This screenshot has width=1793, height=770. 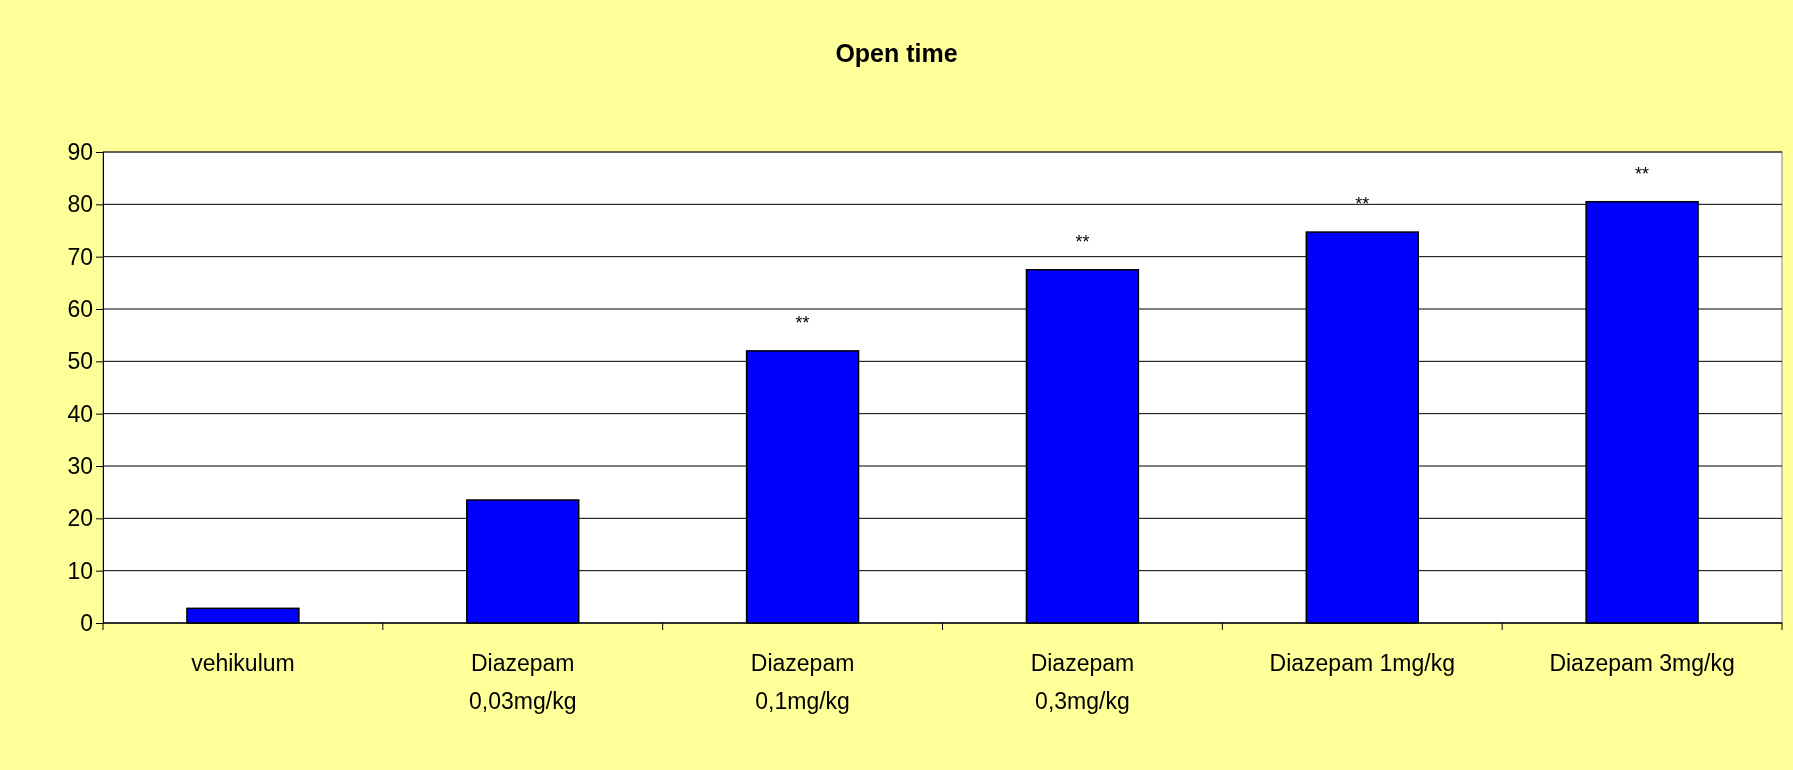 What do you see at coordinates (802, 682) in the screenshot?
I see `x-tick-label: Diazepam 0,1mg/kg` at bounding box center [802, 682].